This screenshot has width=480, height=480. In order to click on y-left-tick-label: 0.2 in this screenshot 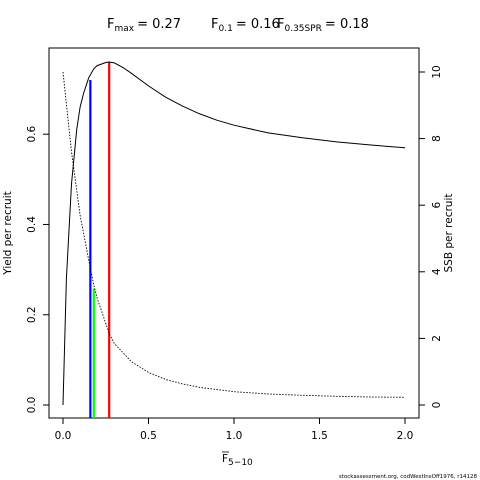, I will do `click(32, 314)`.